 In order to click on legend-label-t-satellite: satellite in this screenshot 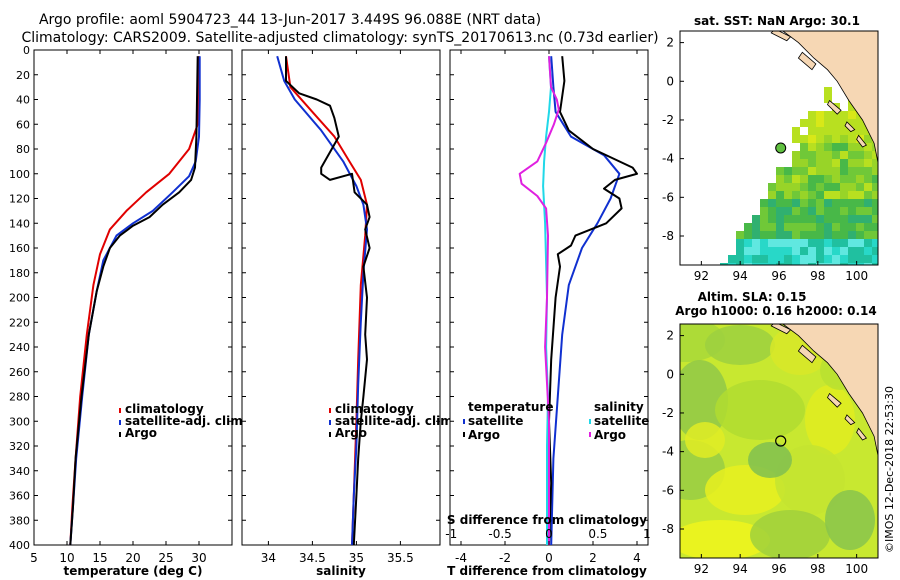, I will do `click(495, 421)`.